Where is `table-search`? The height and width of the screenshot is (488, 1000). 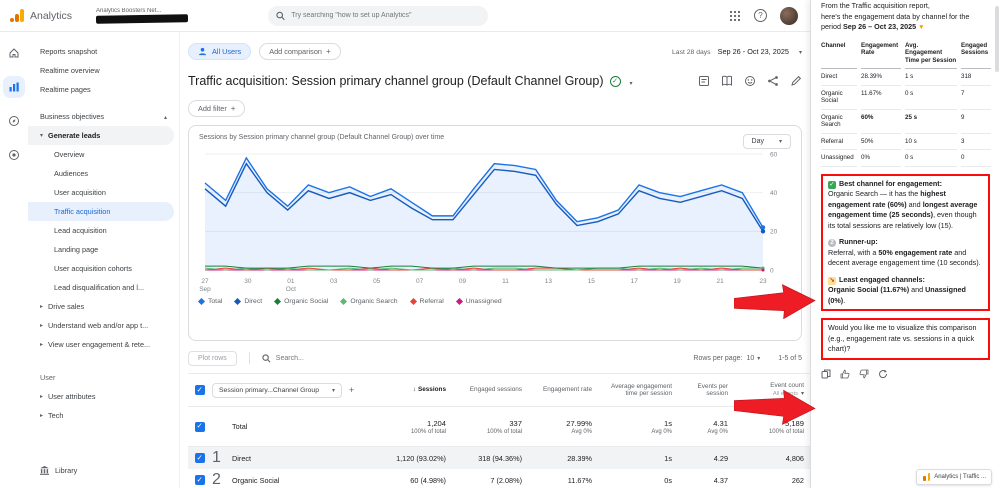
table-search is located at coordinates (309, 358).